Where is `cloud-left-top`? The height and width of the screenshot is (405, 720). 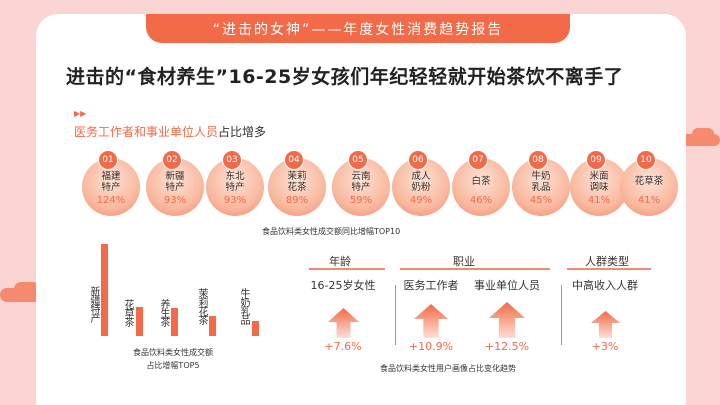
cloud-left-top is located at coordinates (27, 289).